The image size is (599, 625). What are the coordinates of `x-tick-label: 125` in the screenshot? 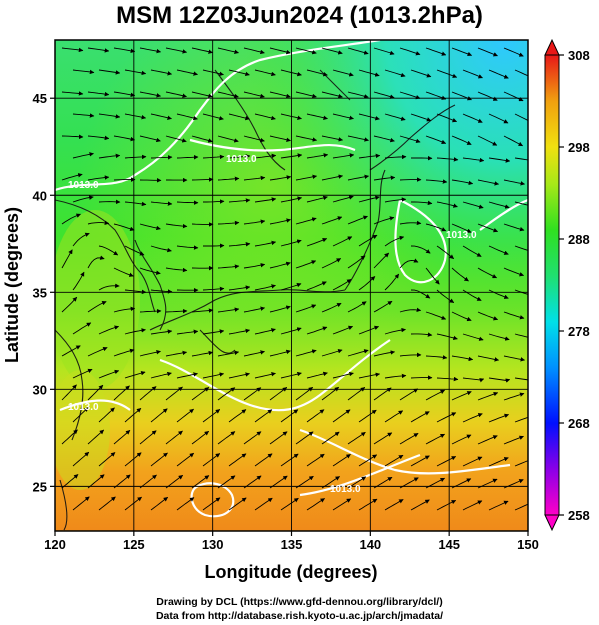 It's located at (134, 544).